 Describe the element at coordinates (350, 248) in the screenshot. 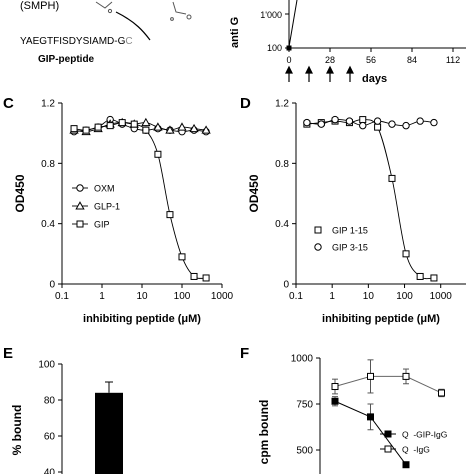

I see `legend-label: GIP 3-15` at that location.